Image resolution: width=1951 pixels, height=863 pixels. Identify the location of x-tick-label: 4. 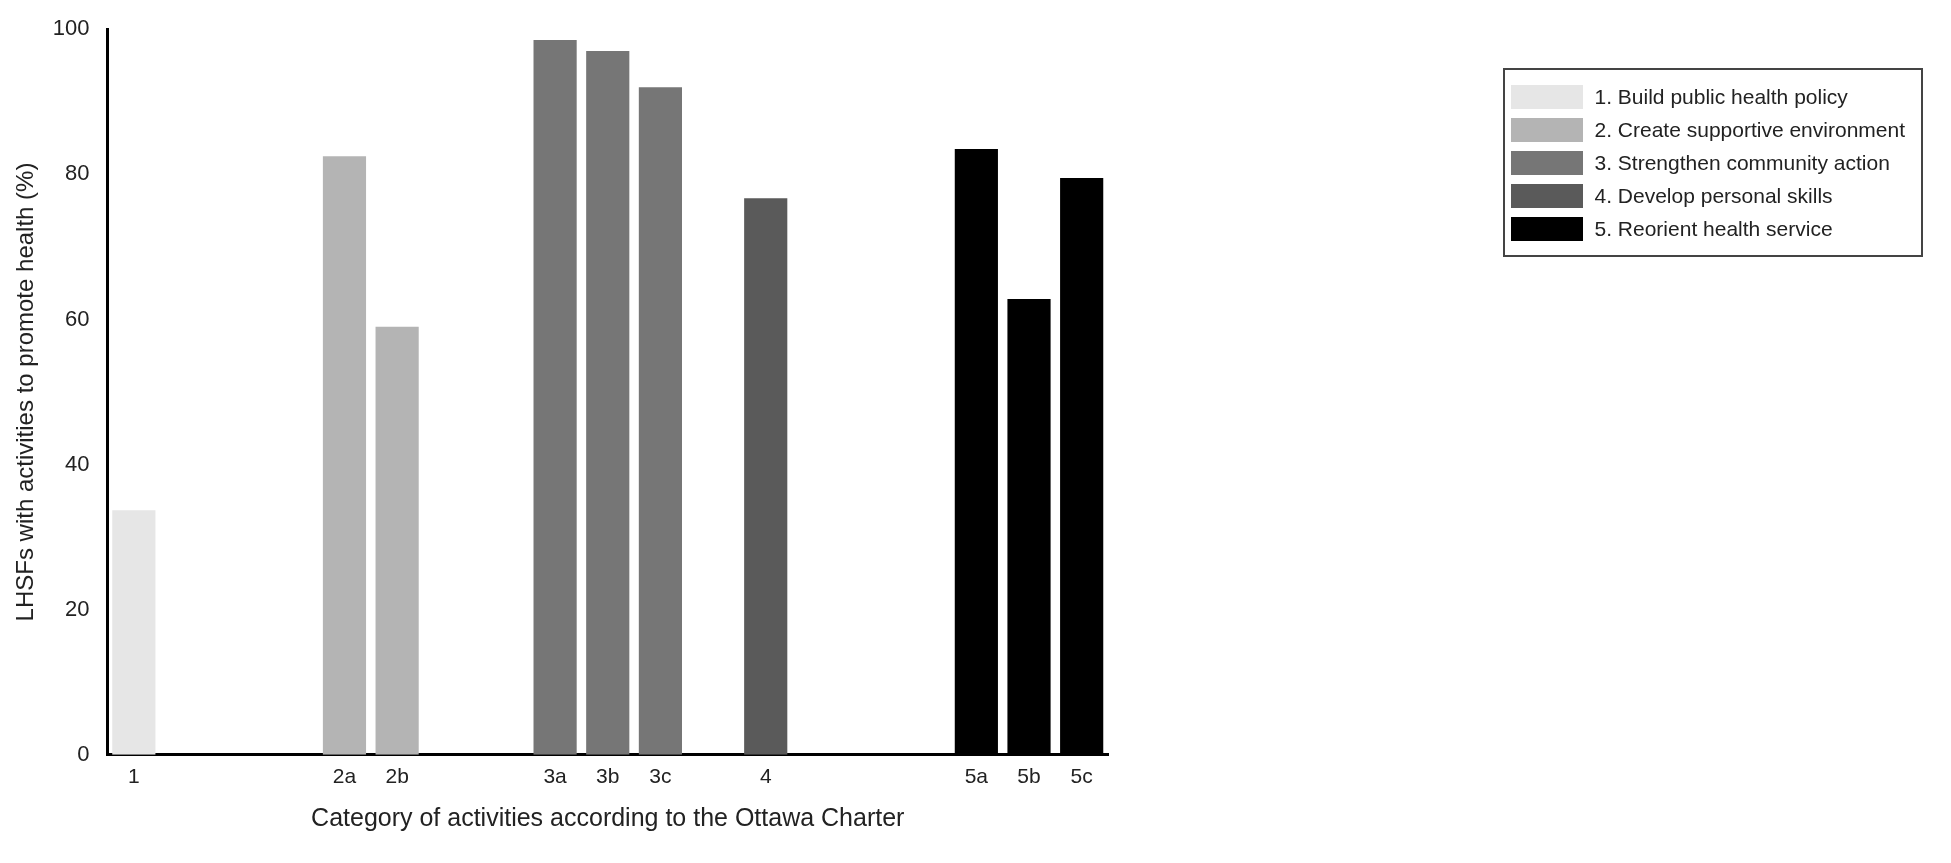
(765, 776).